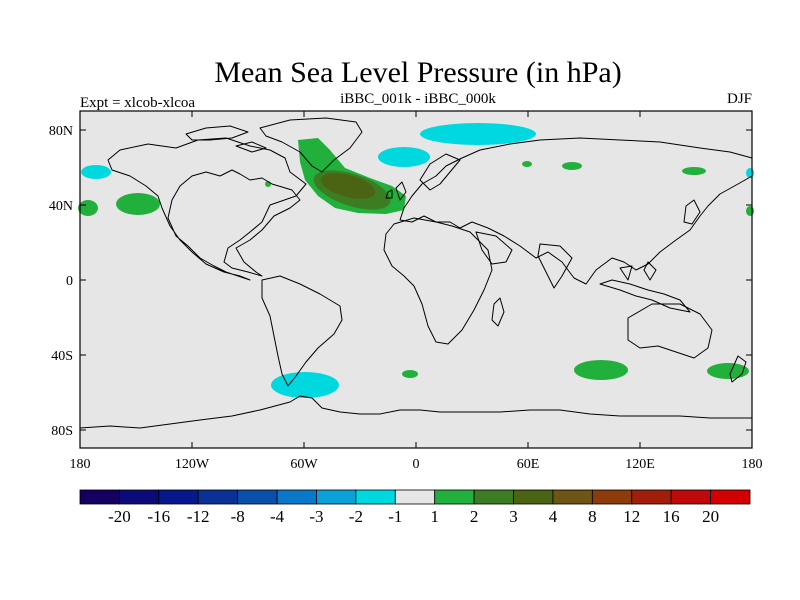  I want to click on arabia-coast, so click(494, 248).